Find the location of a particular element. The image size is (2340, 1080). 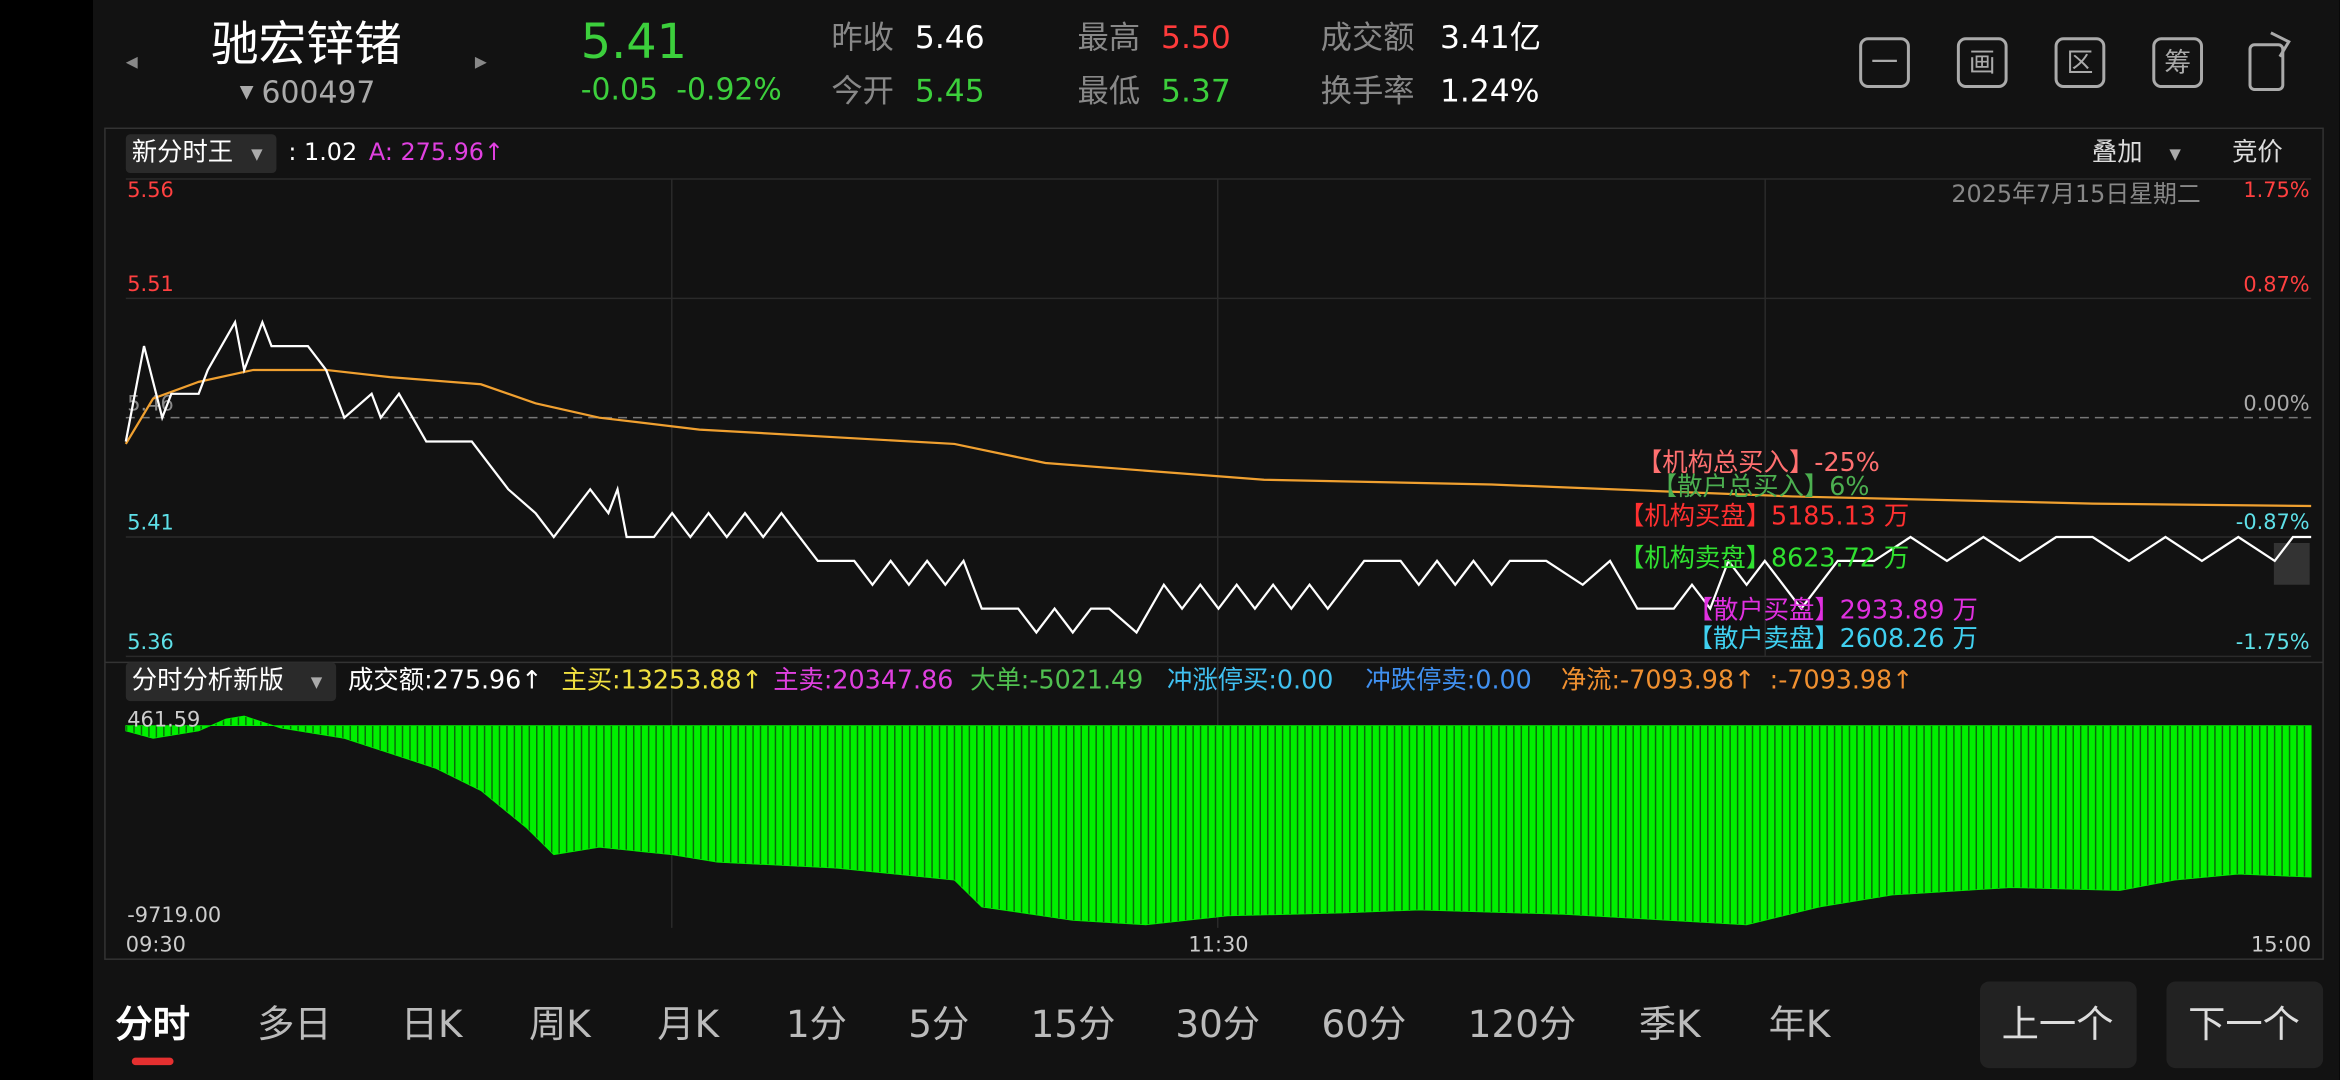

toolbar-icon-label: 筹 is located at coordinates (2177, 63).